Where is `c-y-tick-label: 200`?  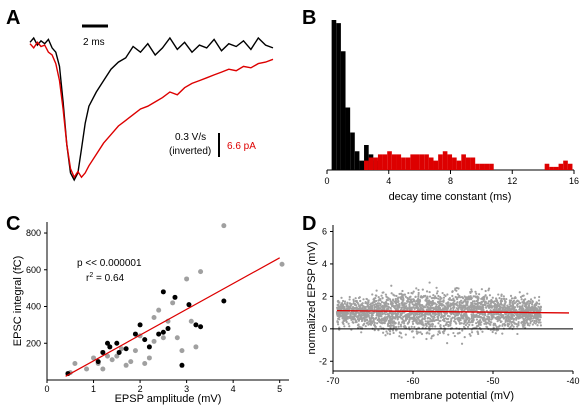 c-y-tick-label: 200 is located at coordinates (33, 343).